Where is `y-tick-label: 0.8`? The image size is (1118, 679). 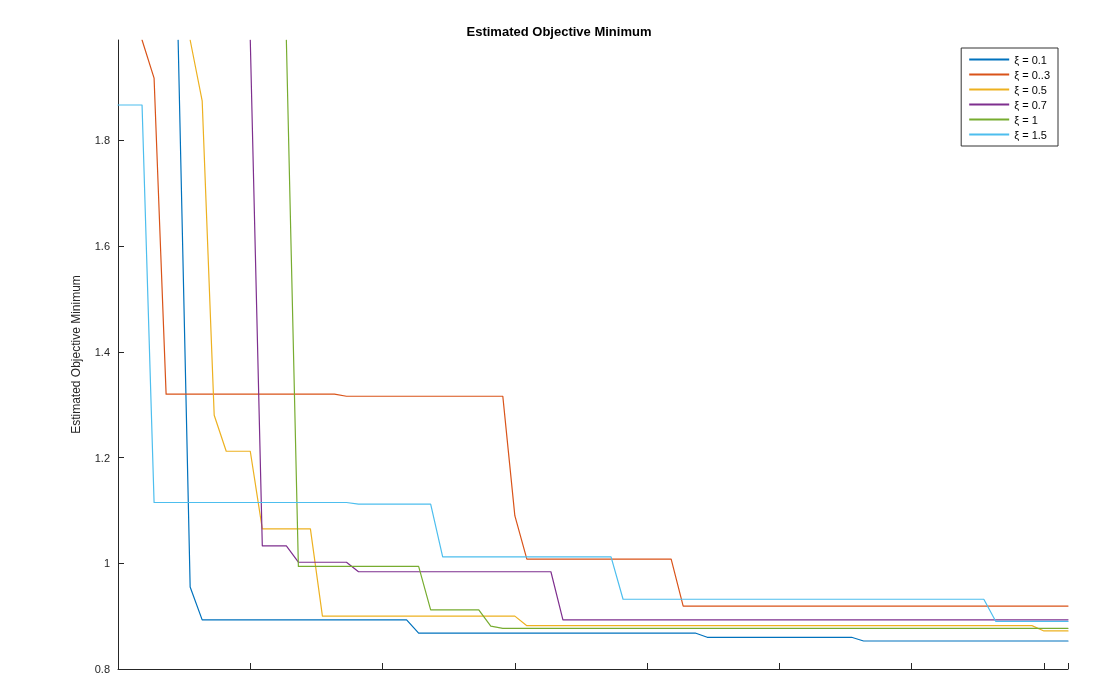 y-tick-label: 0.8 is located at coordinates (102, 669).